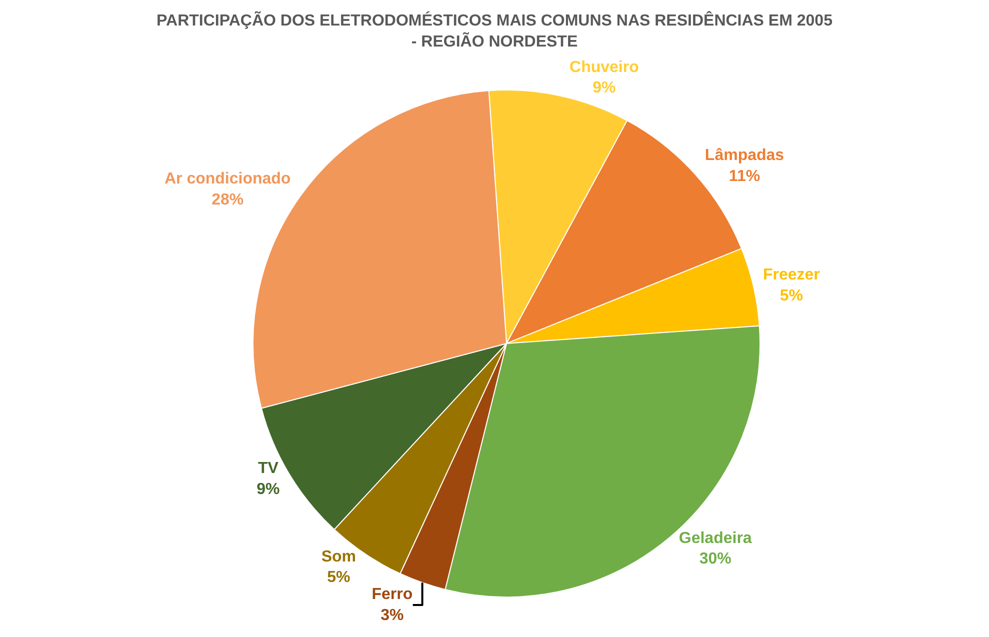 This screenshot has height=637, width=989. What do you see at coordinates (268, 469) in the screenshot?
I see `slice-label: TV` at bounding box center [268, 469].